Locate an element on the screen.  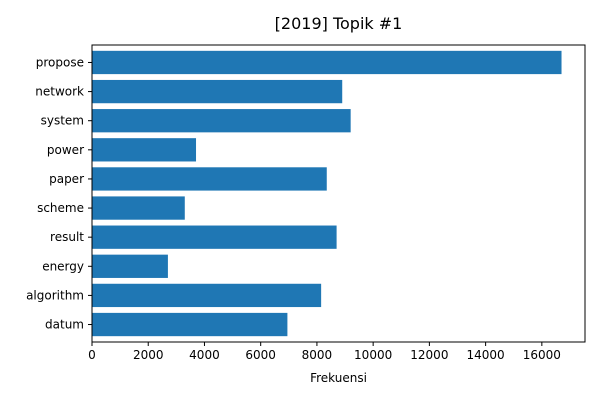
x-axis-label: Frekuensi is located at coordinates (338, 378).